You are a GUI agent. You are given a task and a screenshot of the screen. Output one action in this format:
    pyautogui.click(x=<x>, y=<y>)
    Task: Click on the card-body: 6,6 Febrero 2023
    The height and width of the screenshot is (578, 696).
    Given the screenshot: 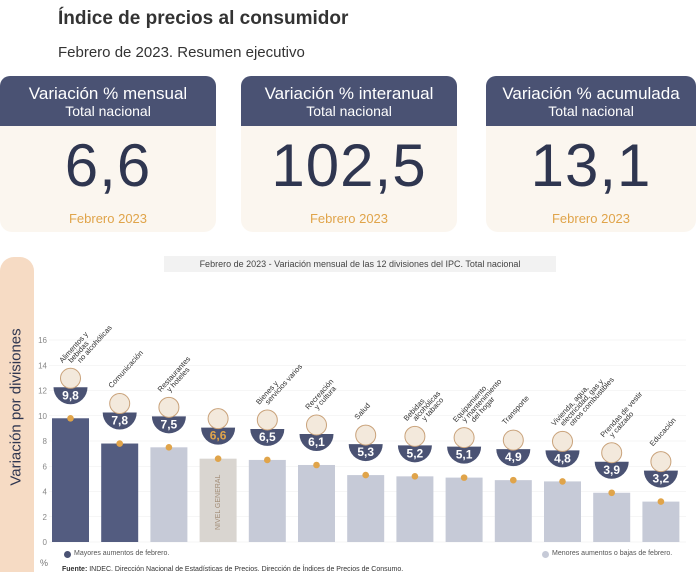 What is the action you would take?
    pyautogui.click(x=108, y=179)
    